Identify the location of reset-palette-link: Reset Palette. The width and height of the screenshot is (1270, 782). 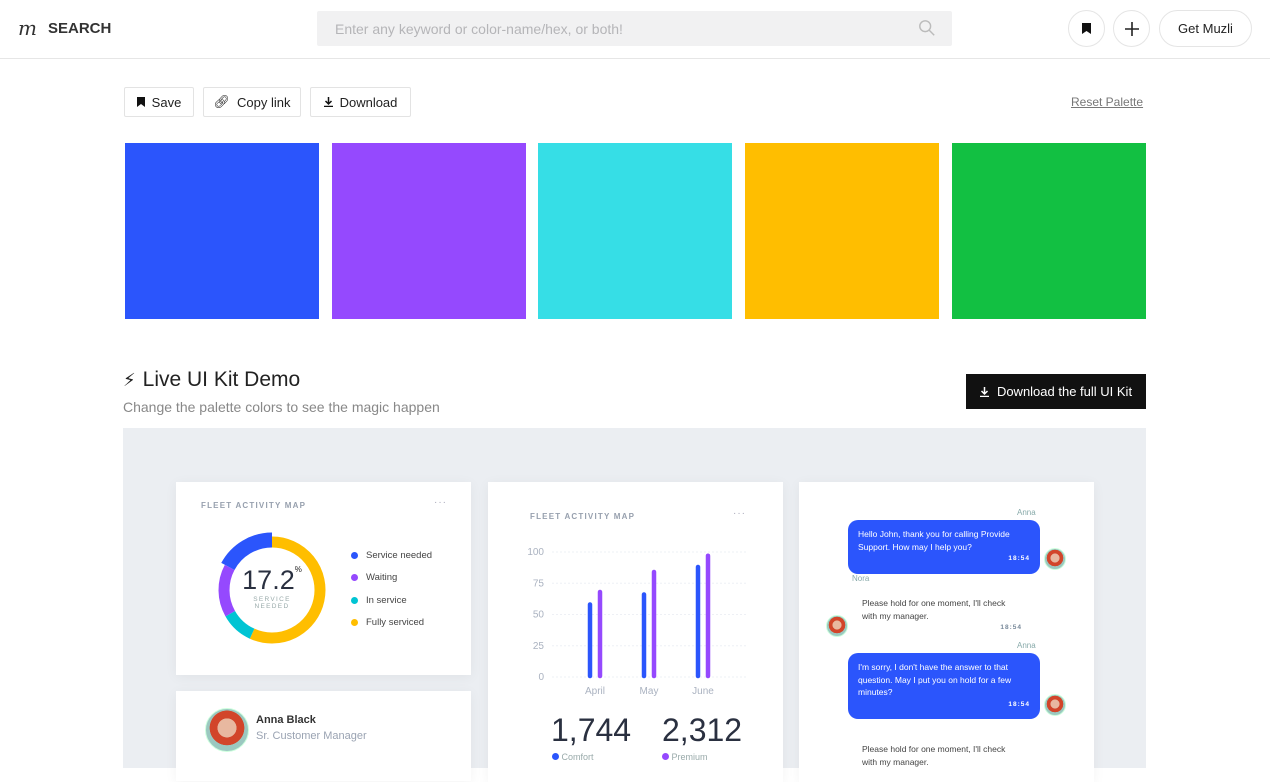
(1107, 102).